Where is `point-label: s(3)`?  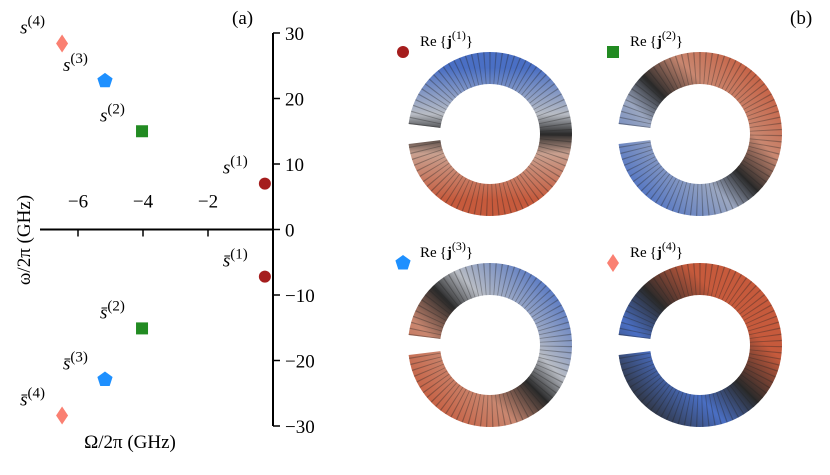
point-label: s(3) is located at coordinates (75, 63).